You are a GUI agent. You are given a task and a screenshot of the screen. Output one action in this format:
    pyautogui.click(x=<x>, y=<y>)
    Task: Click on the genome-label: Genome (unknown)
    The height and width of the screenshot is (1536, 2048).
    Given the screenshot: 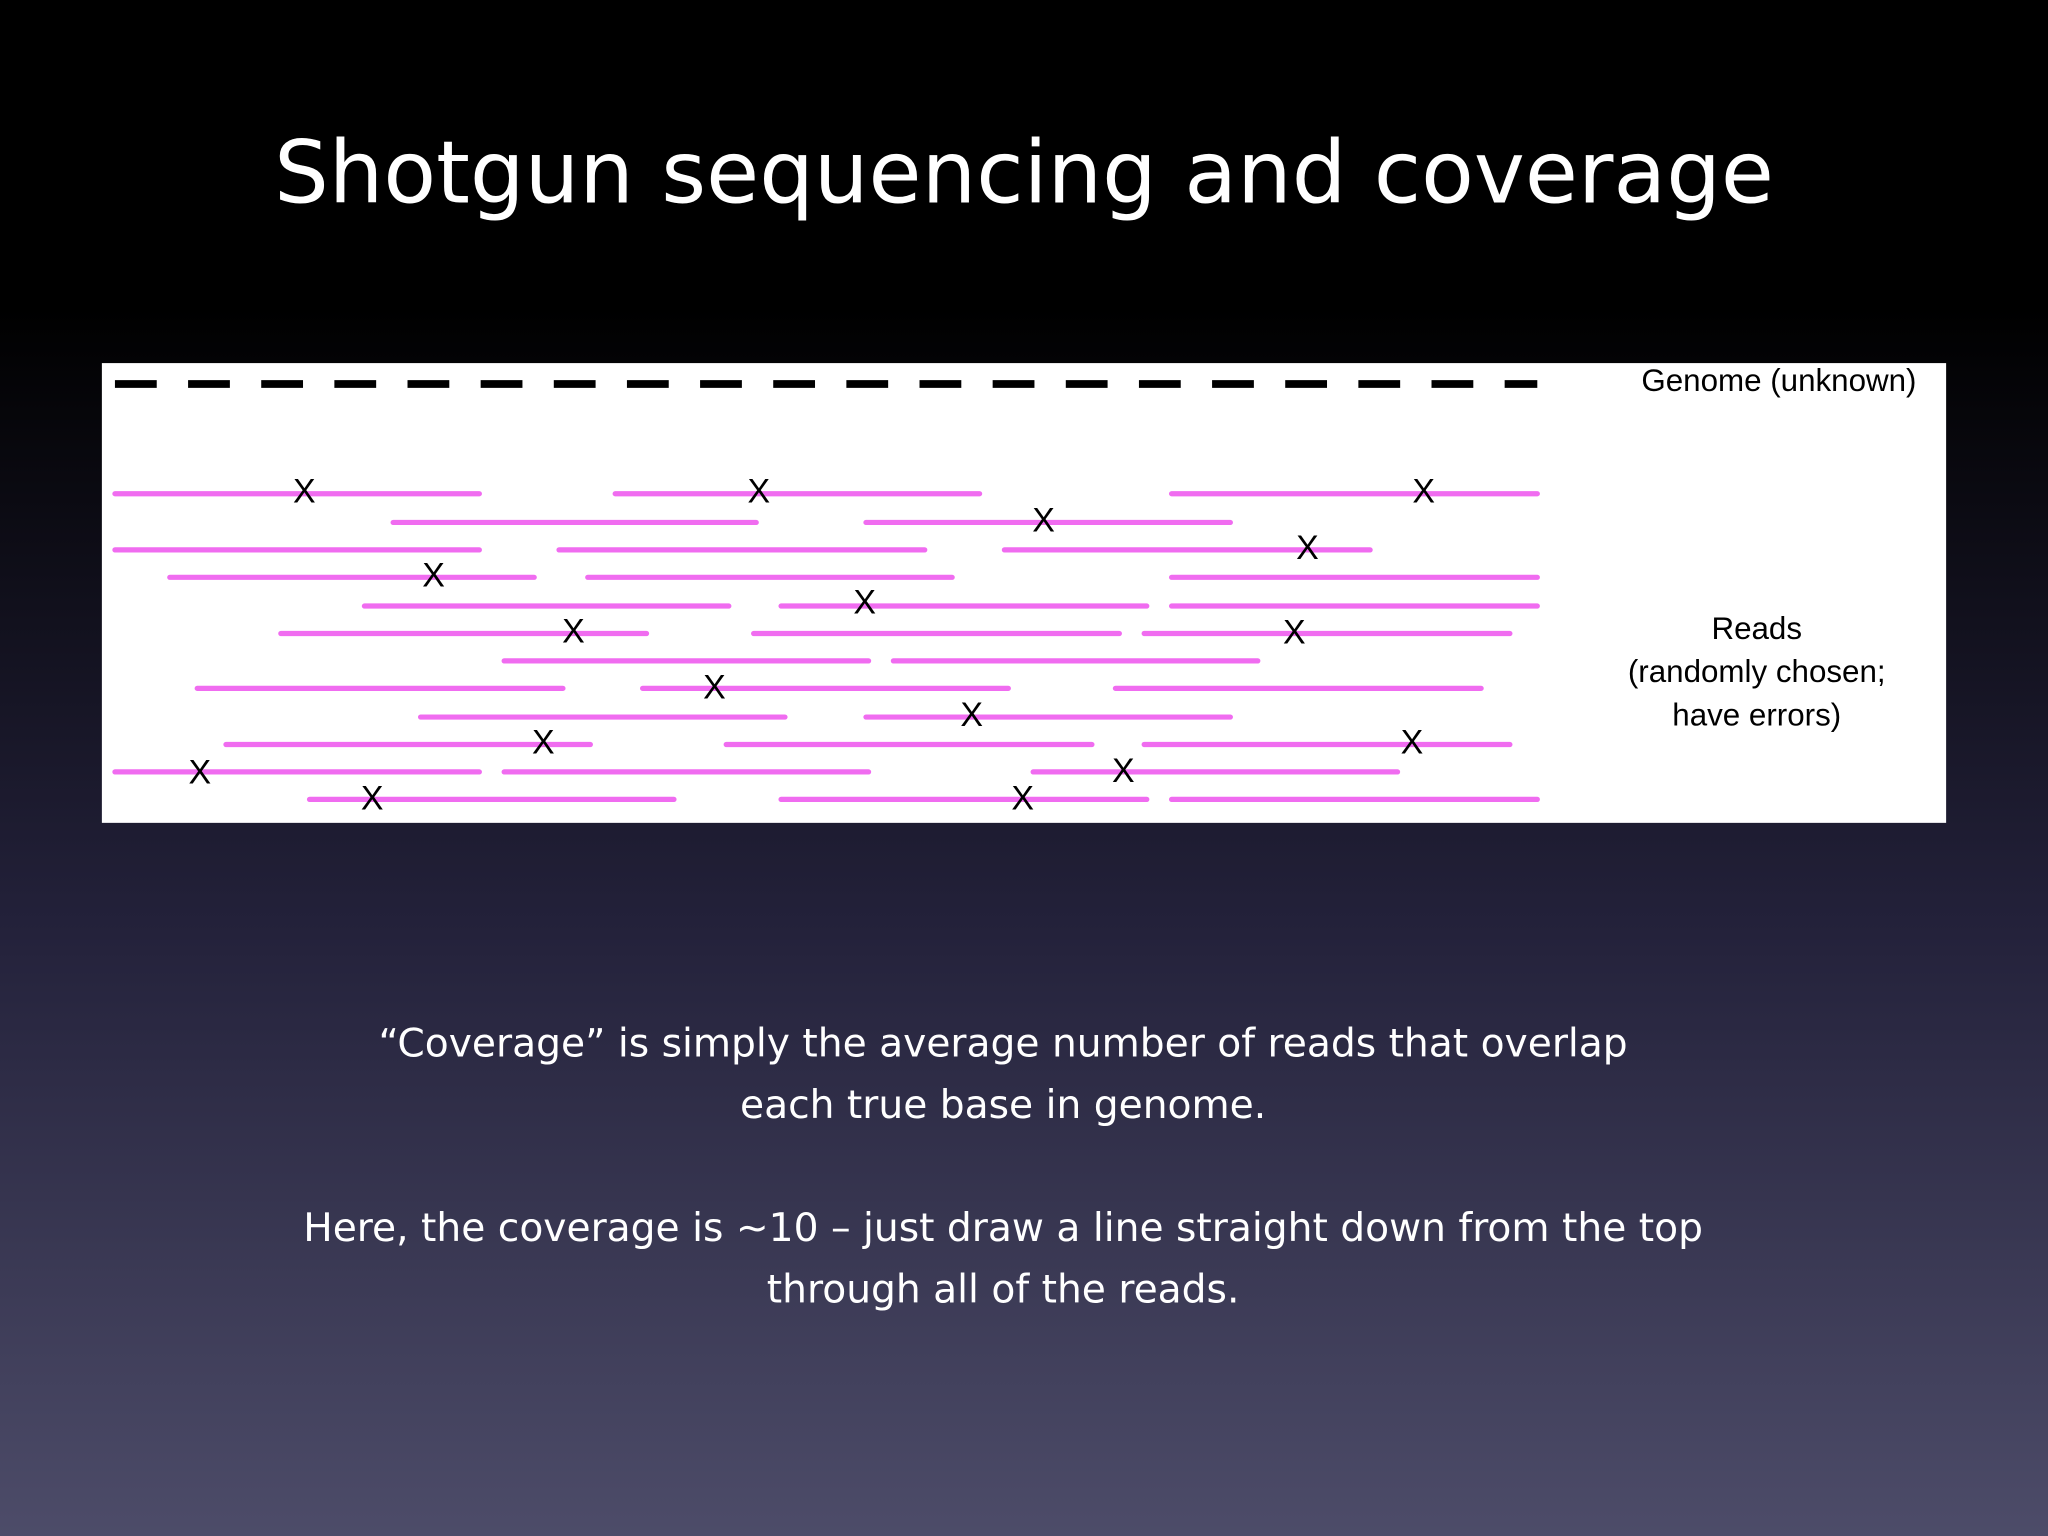 What is the action you would take?
    pyautogui.click(x=1778, y=380)
    